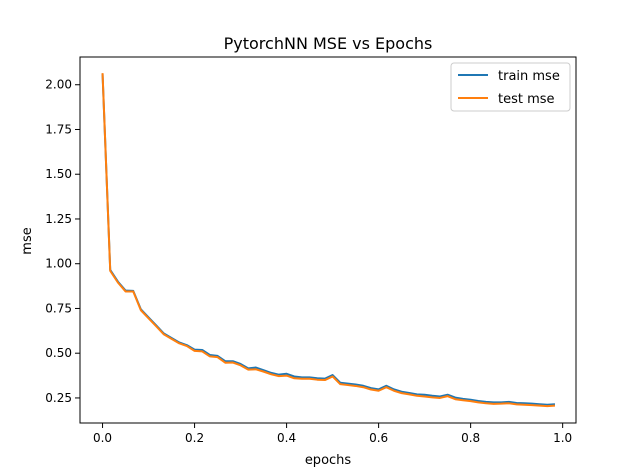  Describe the element at coordinates (332, 434) in the screenshot. I see `x-axis-ticks: 0.0 0.2 0.4 0.6 0.8 1.0` at that location.